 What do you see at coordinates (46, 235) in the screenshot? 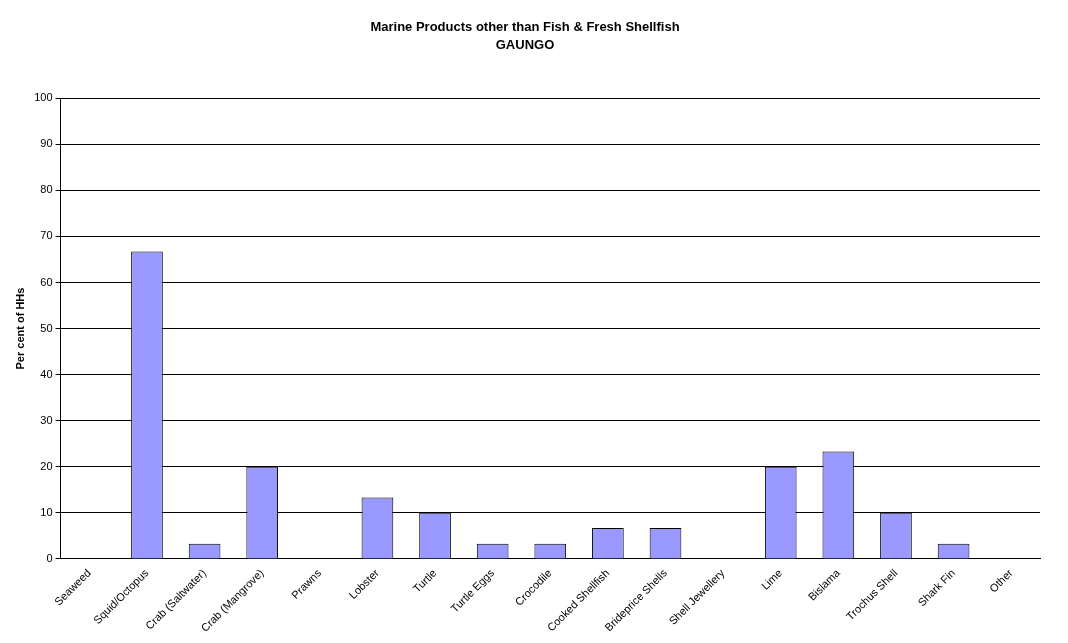
I see `y-tick-label: 70` at bounding box center [46, 235].